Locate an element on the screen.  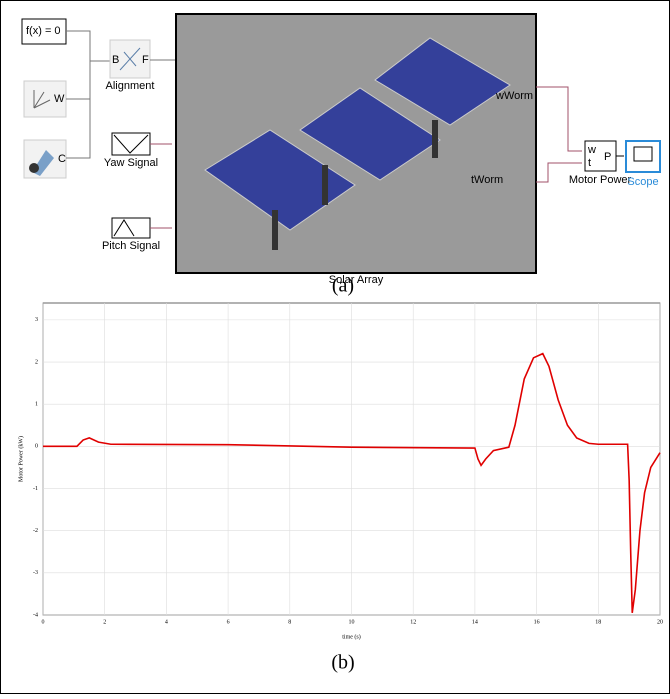
alignment-label: Alignment is located at coordinates (130, 86).